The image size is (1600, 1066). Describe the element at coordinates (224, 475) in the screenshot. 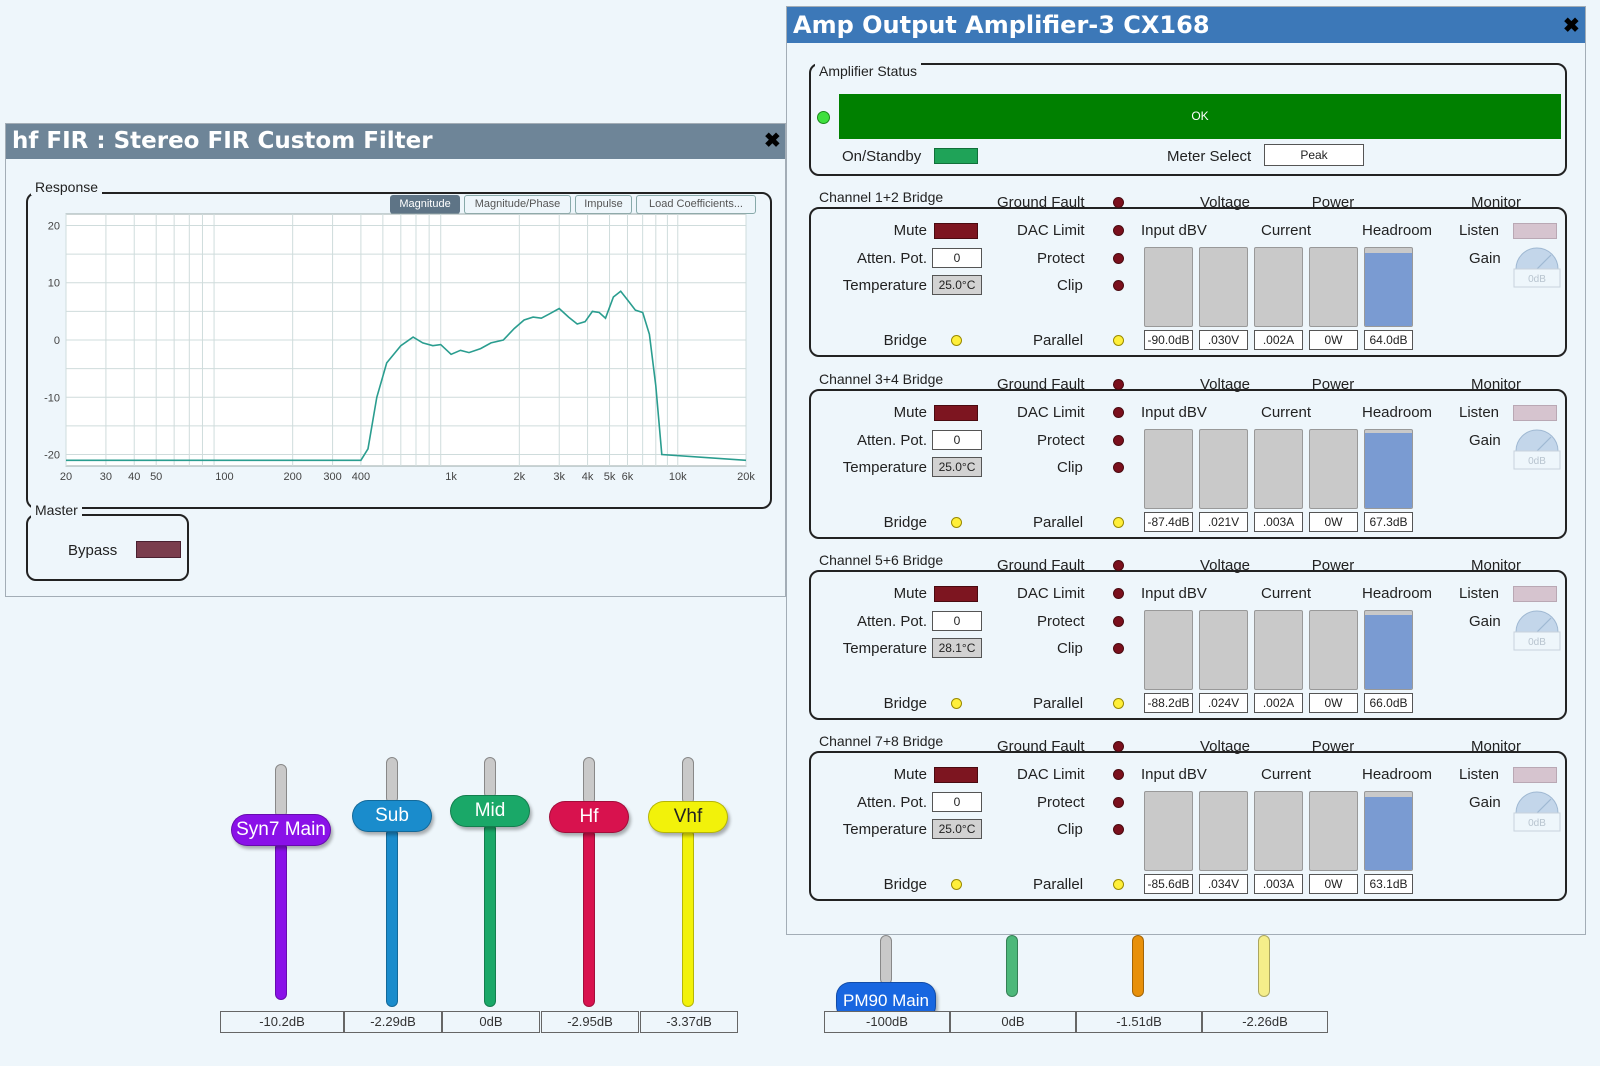

I see `x-tick-label: 100` at that location.